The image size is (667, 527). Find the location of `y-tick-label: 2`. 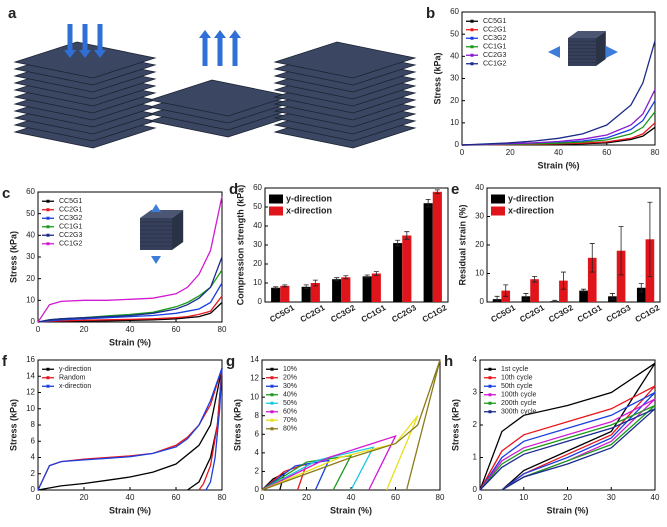

y-tick-label: 2 is located at coordinates (33, 473).